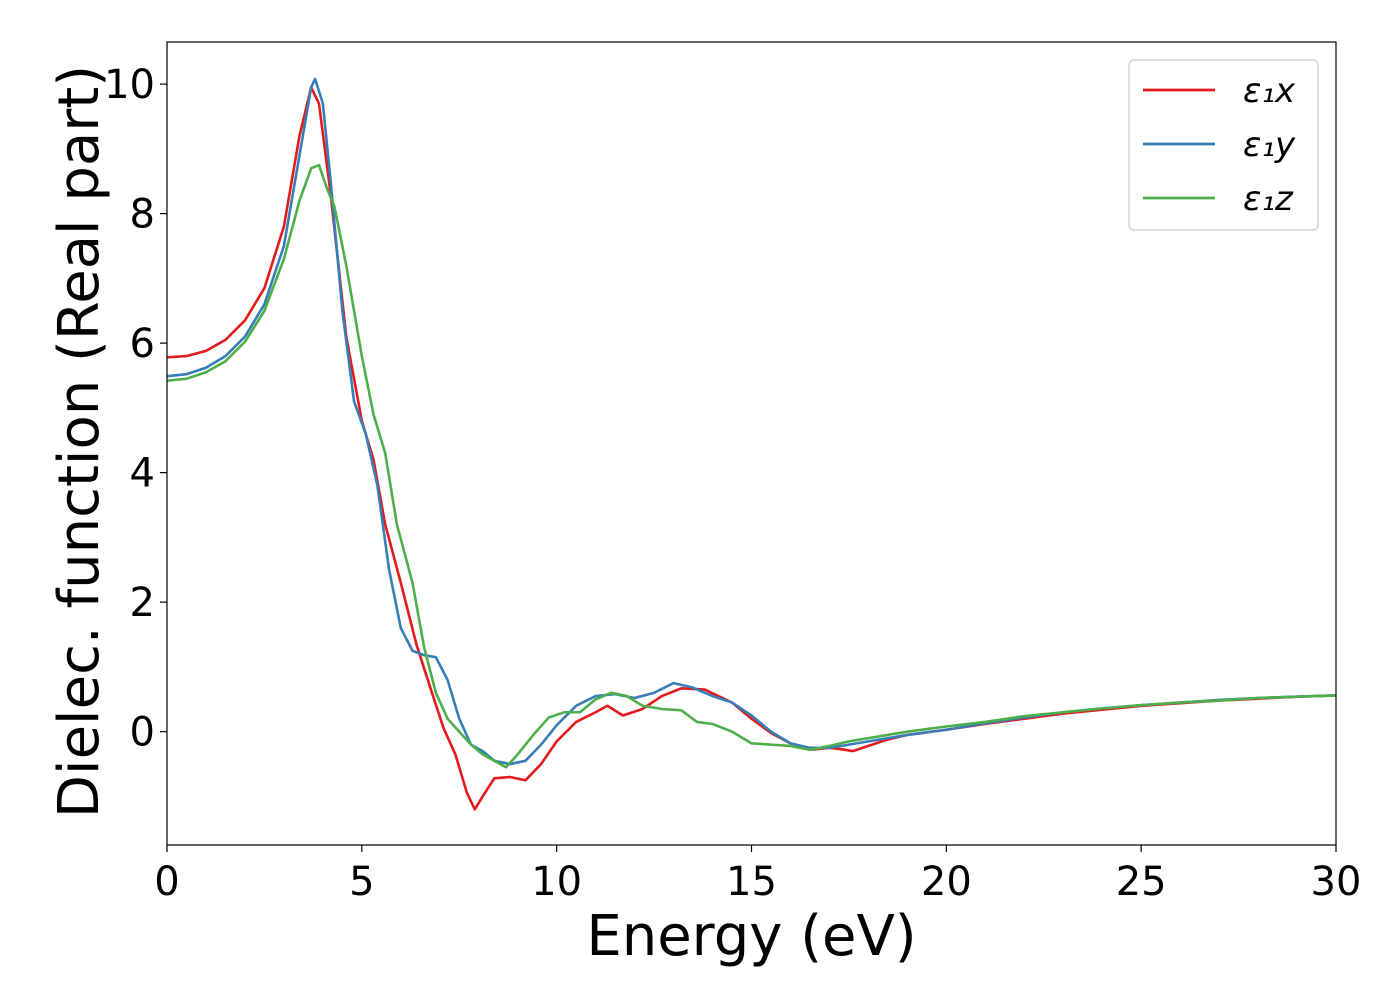 The height and width of the screenshot is (1000, 1400). Describe the element at coordinates (135, 409) in the screenshot. I see `y-axis: 0 2 4 6 8 10` at that location.